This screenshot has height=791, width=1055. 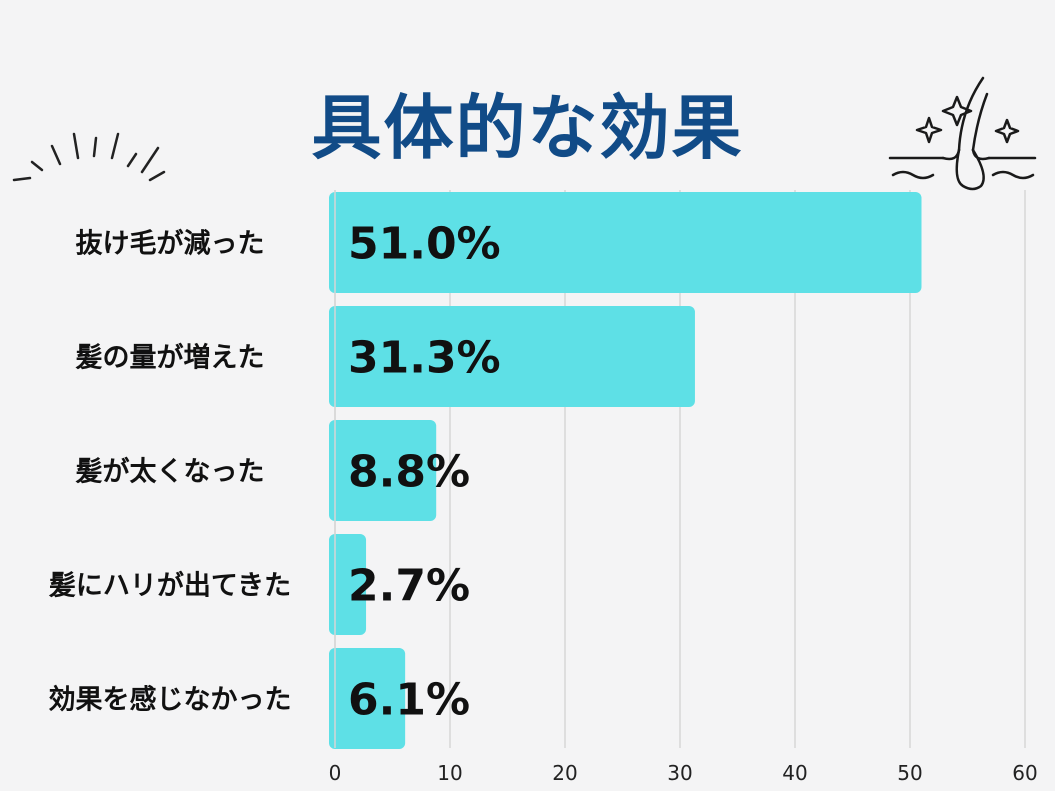 I want to click on chart-title: 具体的な効果, so click(x=527, y=128).